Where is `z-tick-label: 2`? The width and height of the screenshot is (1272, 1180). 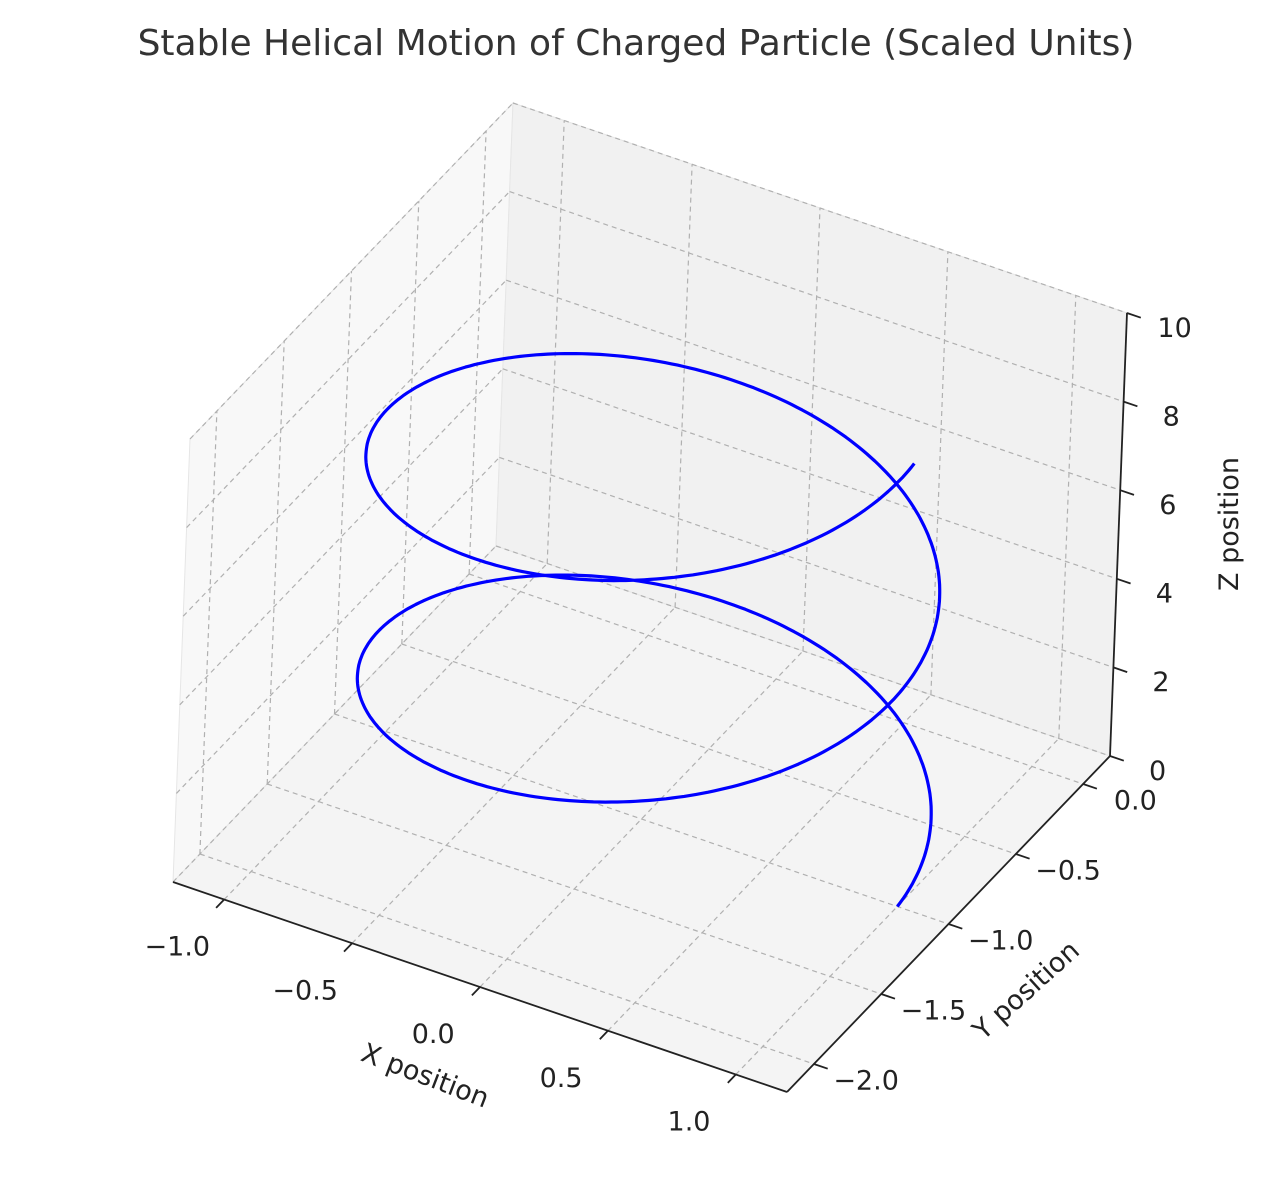
z-tick-label: 2 is located at coordinates (1160, 682).